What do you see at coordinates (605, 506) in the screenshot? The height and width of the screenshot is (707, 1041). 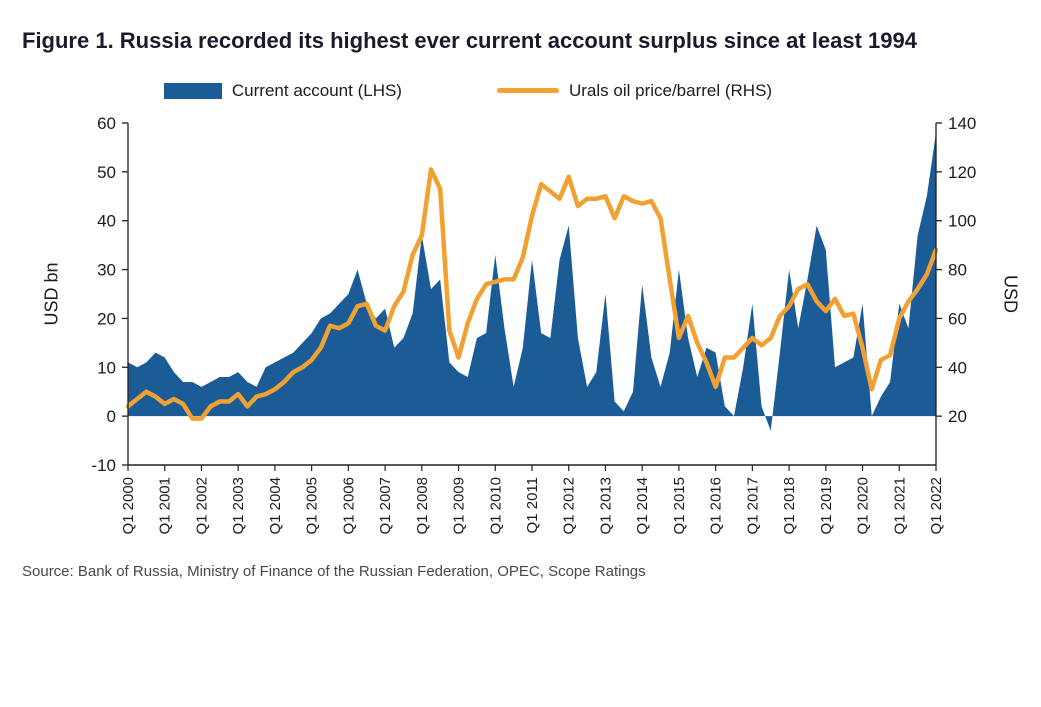 I see `x-axis-tick-label: Q1 2013` at bounding box center [605, 506].